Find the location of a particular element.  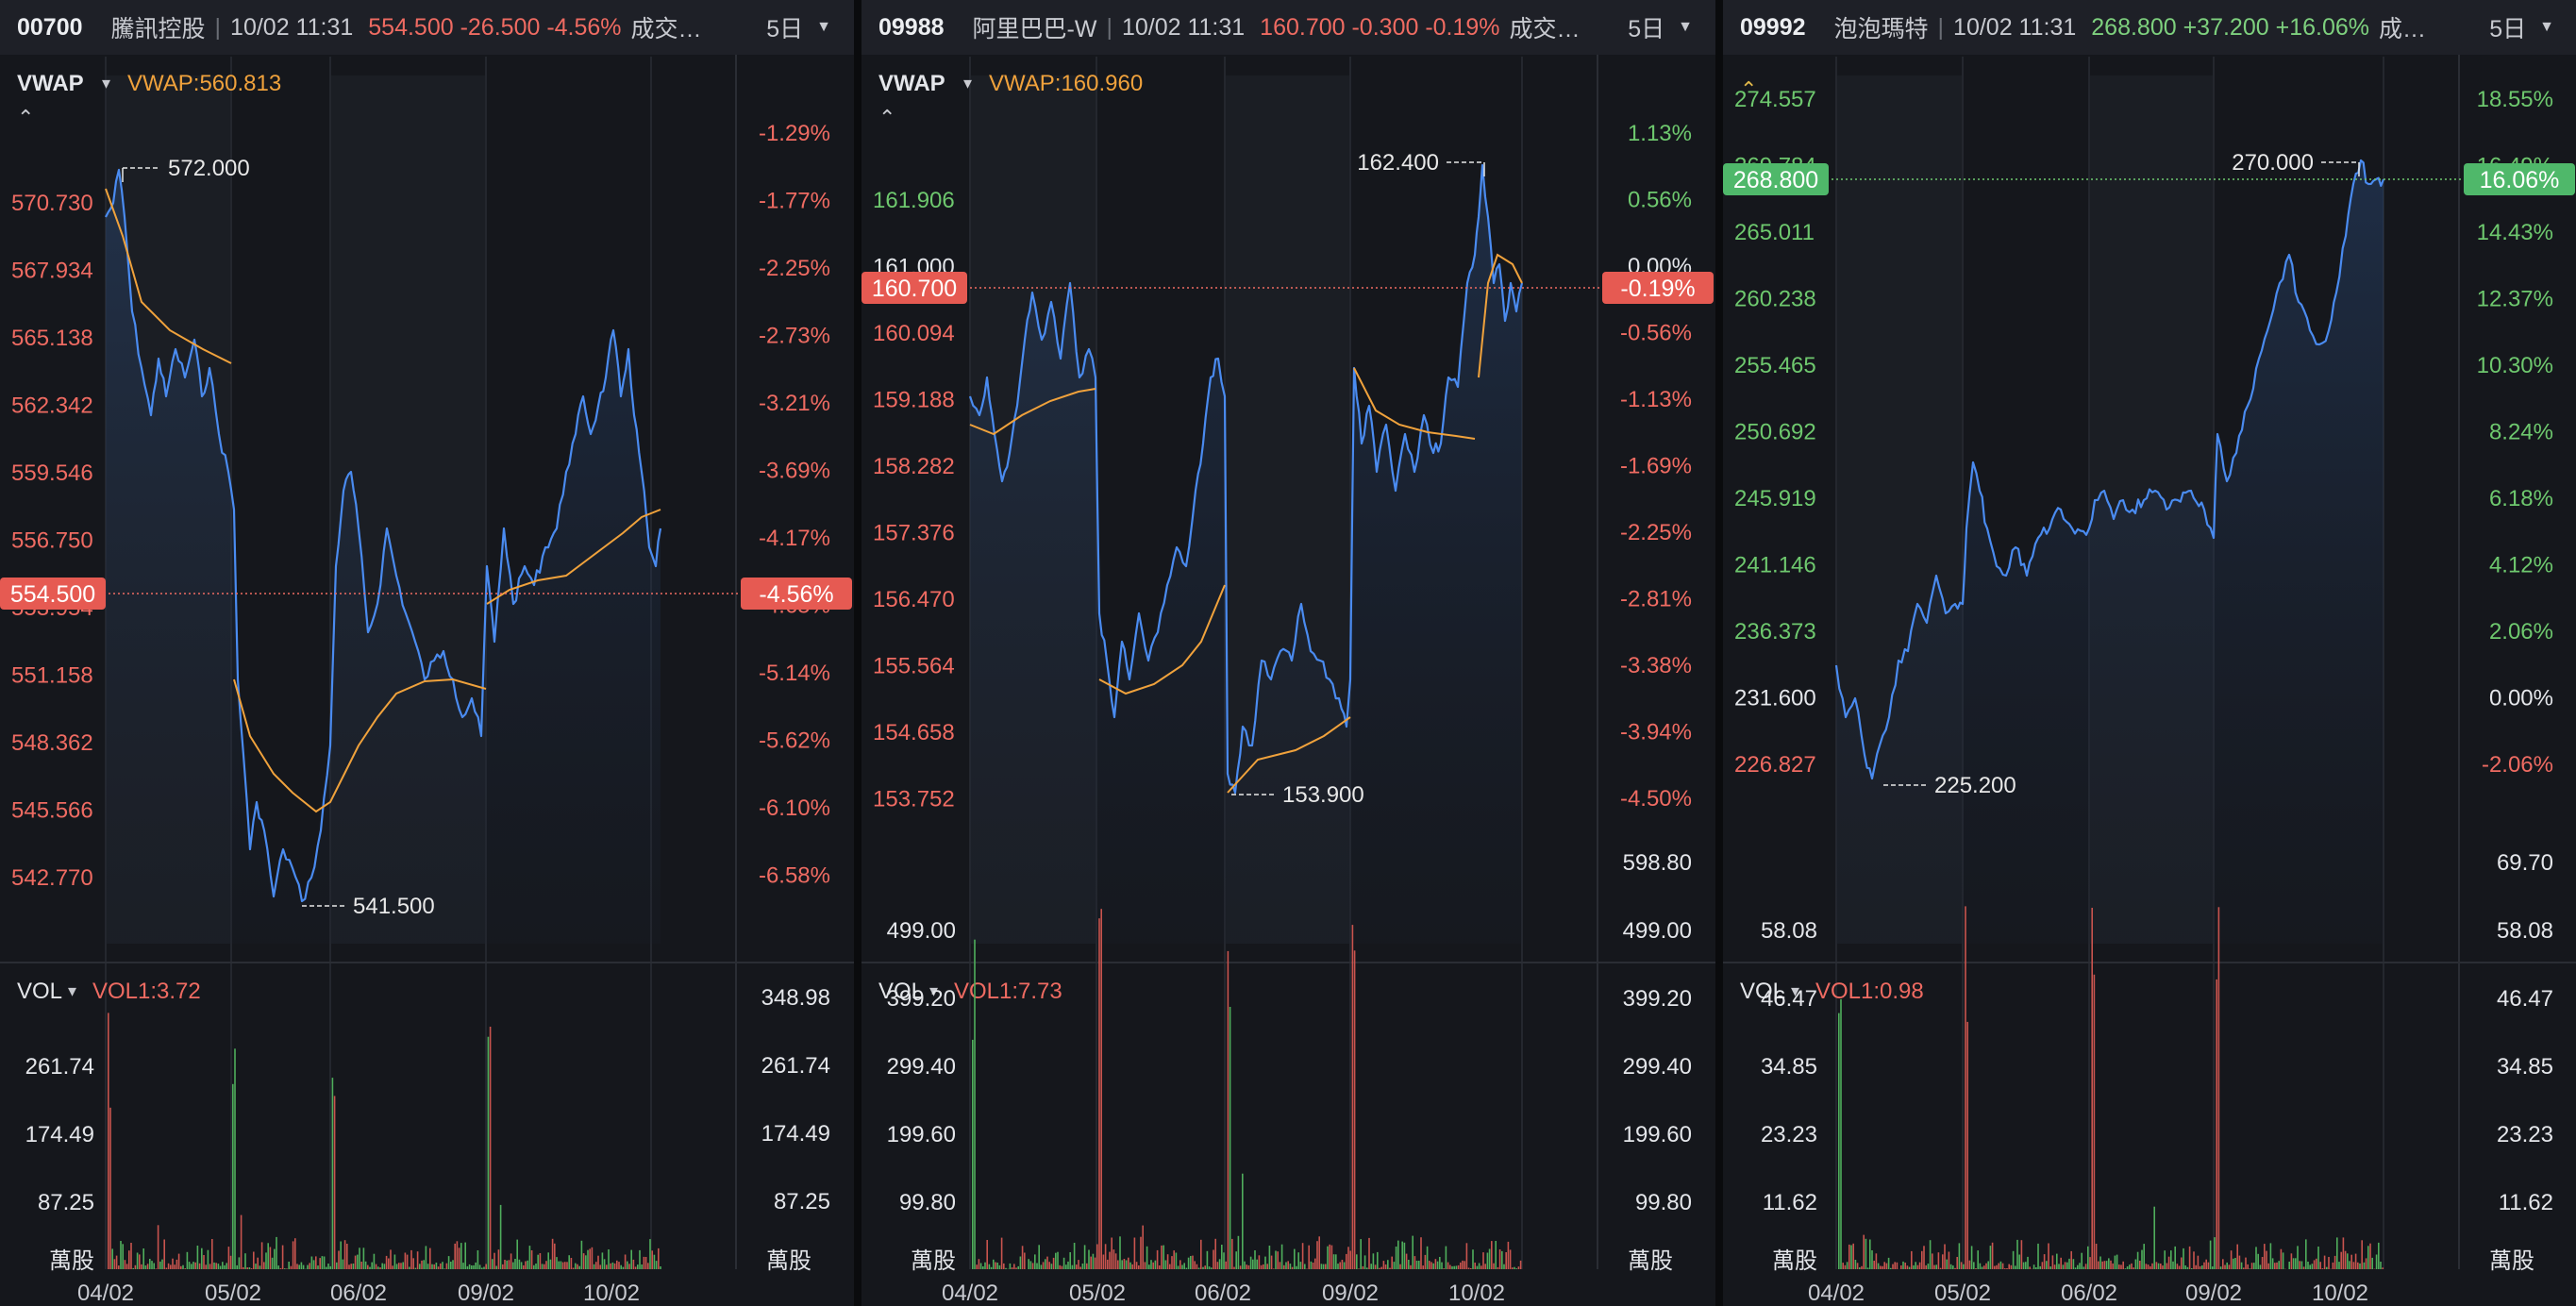

price-tick-label: 274.557 is located at coordinates (1775, 99).